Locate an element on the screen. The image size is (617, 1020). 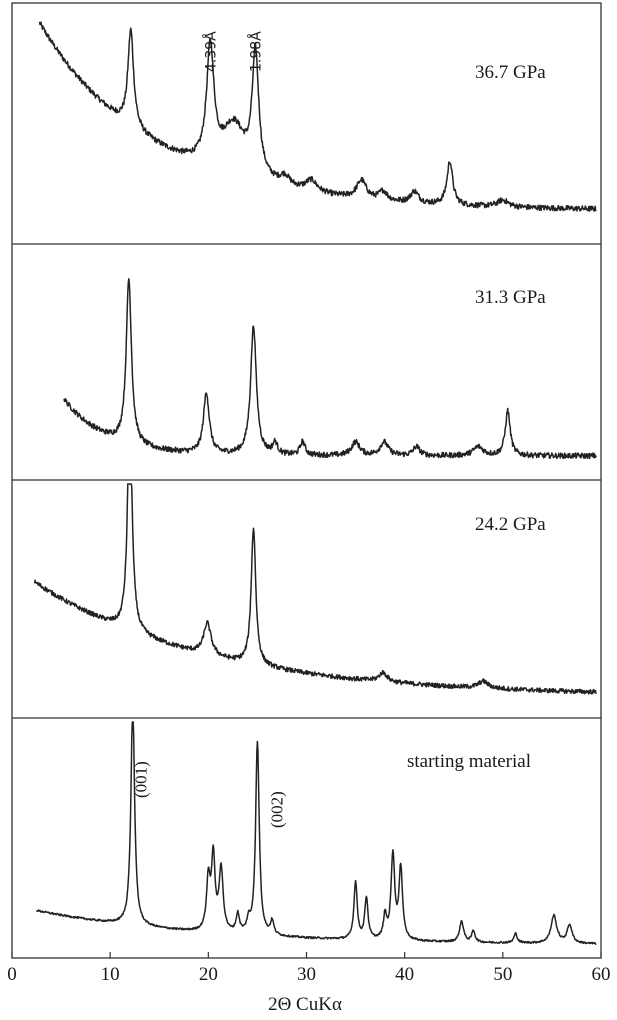
peak-hkl-label: (001) is located at coordinates (141, 779).